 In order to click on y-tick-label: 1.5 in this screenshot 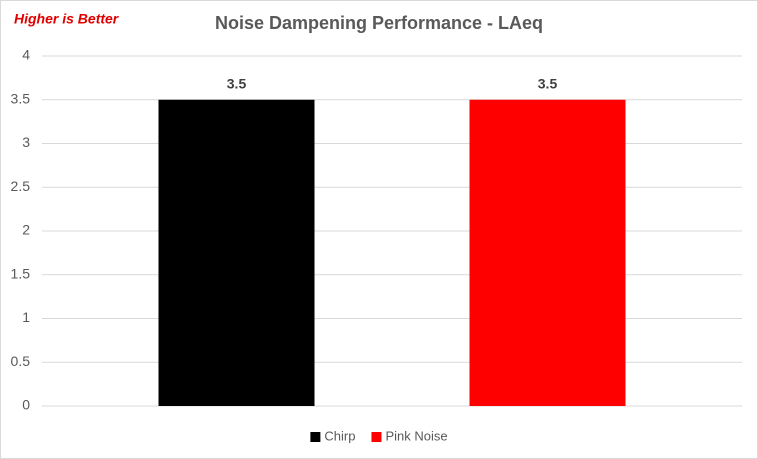, I will do `click(21, 273)`.